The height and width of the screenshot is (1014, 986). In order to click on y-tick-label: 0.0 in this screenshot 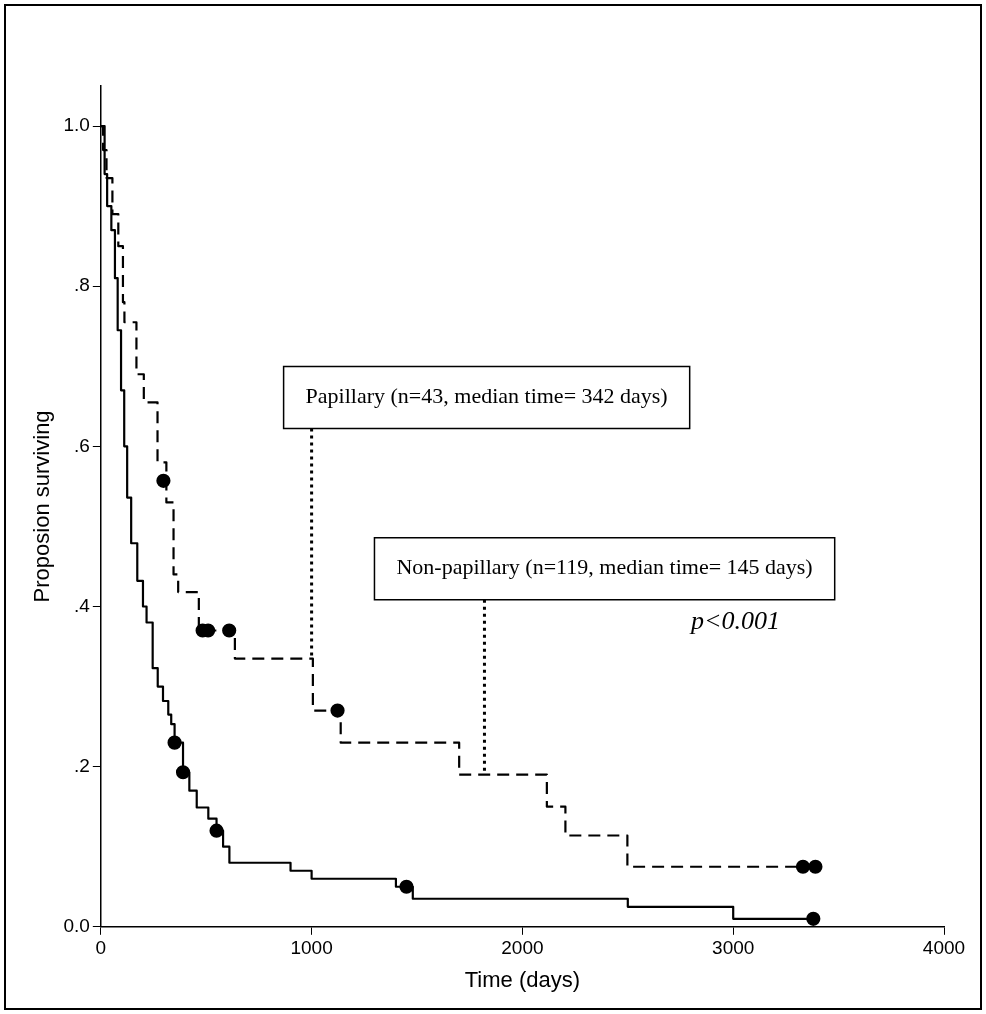, I will do `click(76, 926)`.